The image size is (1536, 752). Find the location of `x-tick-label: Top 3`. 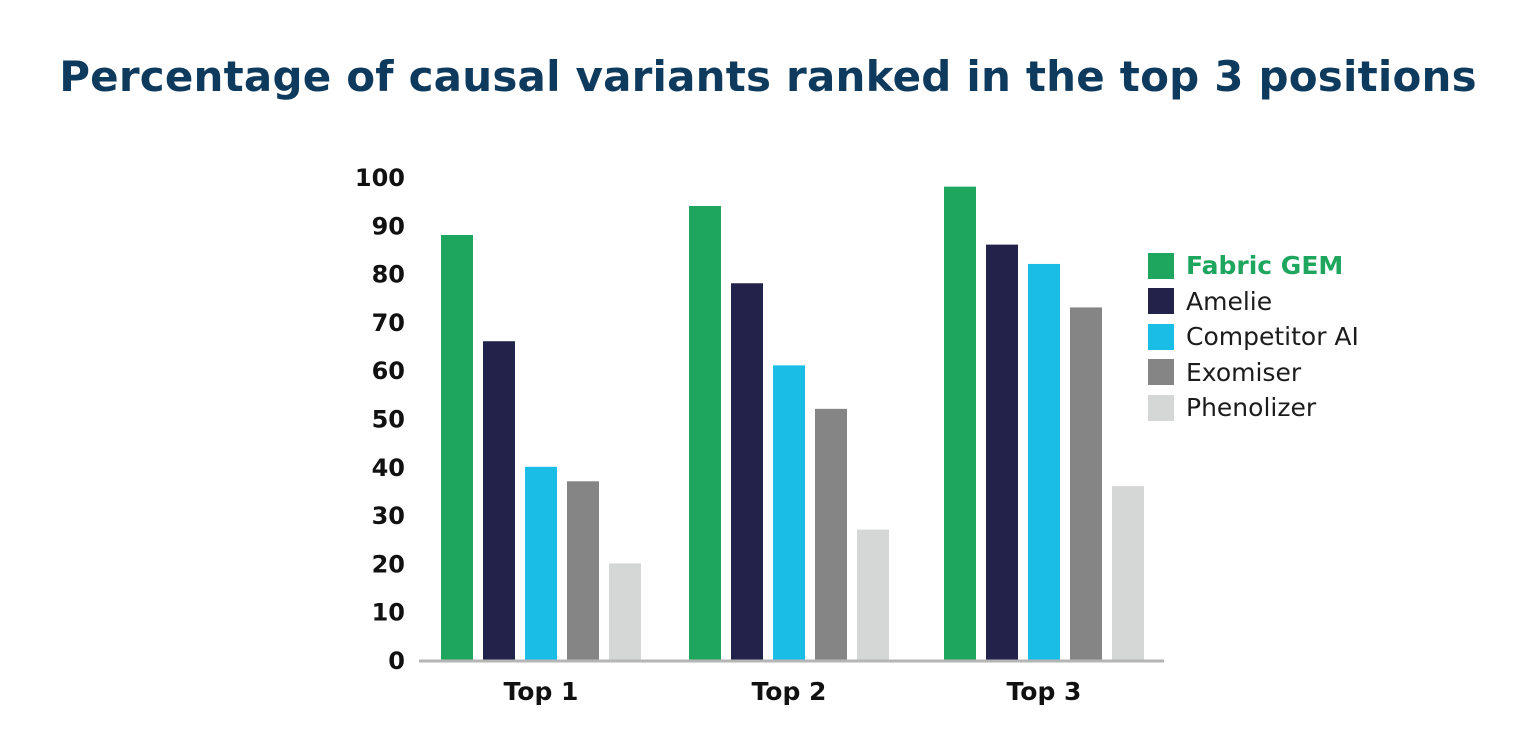

x-tick-label: Top 3 is located at coordinates (1044, 691).